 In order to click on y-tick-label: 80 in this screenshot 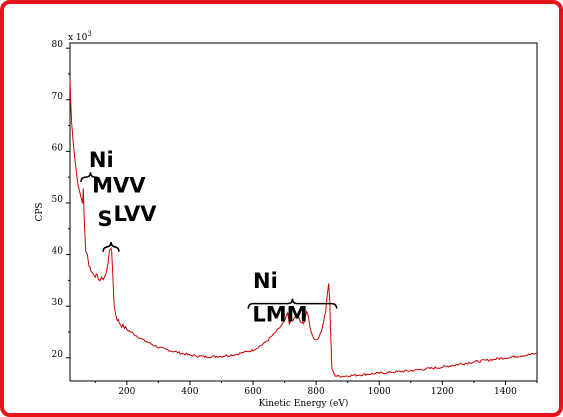, I will do `click(58, 45)`.